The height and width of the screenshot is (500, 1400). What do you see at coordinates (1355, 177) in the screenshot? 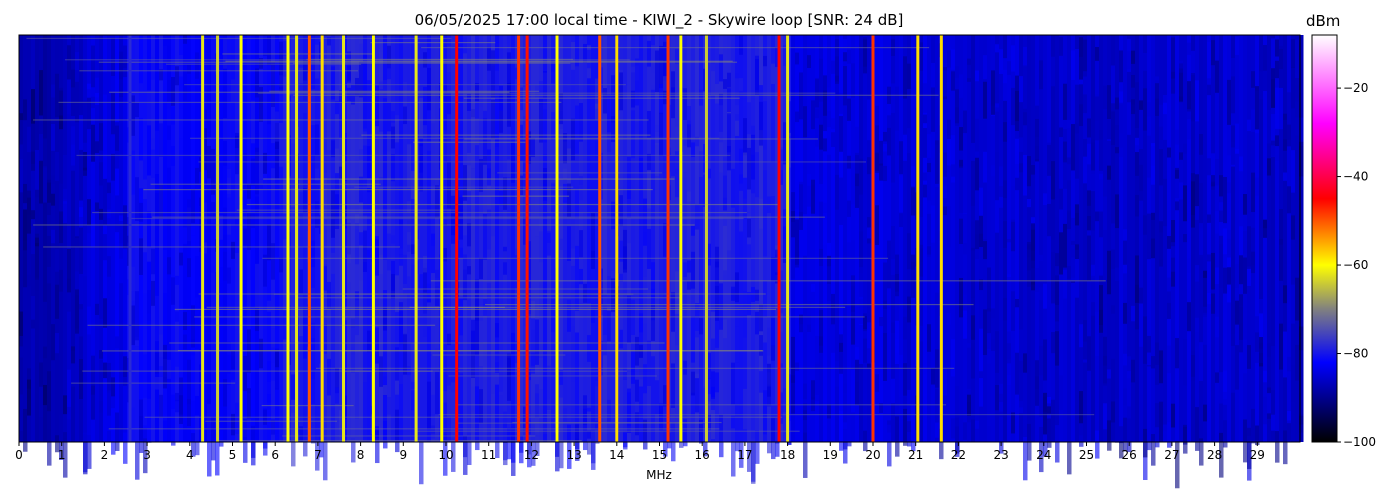
I see `colorbar-tick-label: −40` at bounding box center [1355, 177].